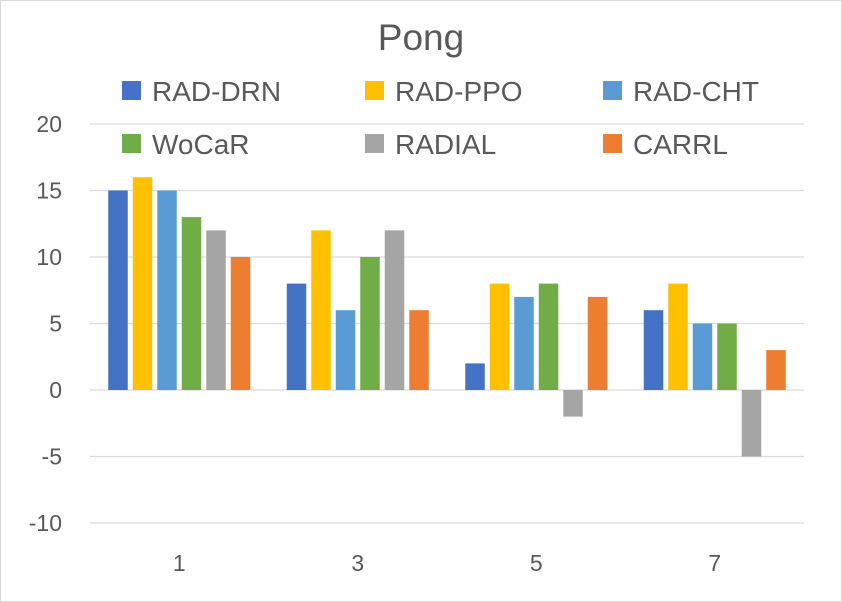 The height and width of the screenshot is (602, 842). Describe the element at coordinates (55, 324) in the screenshot. I see `y-tick-label: 5` at that location.